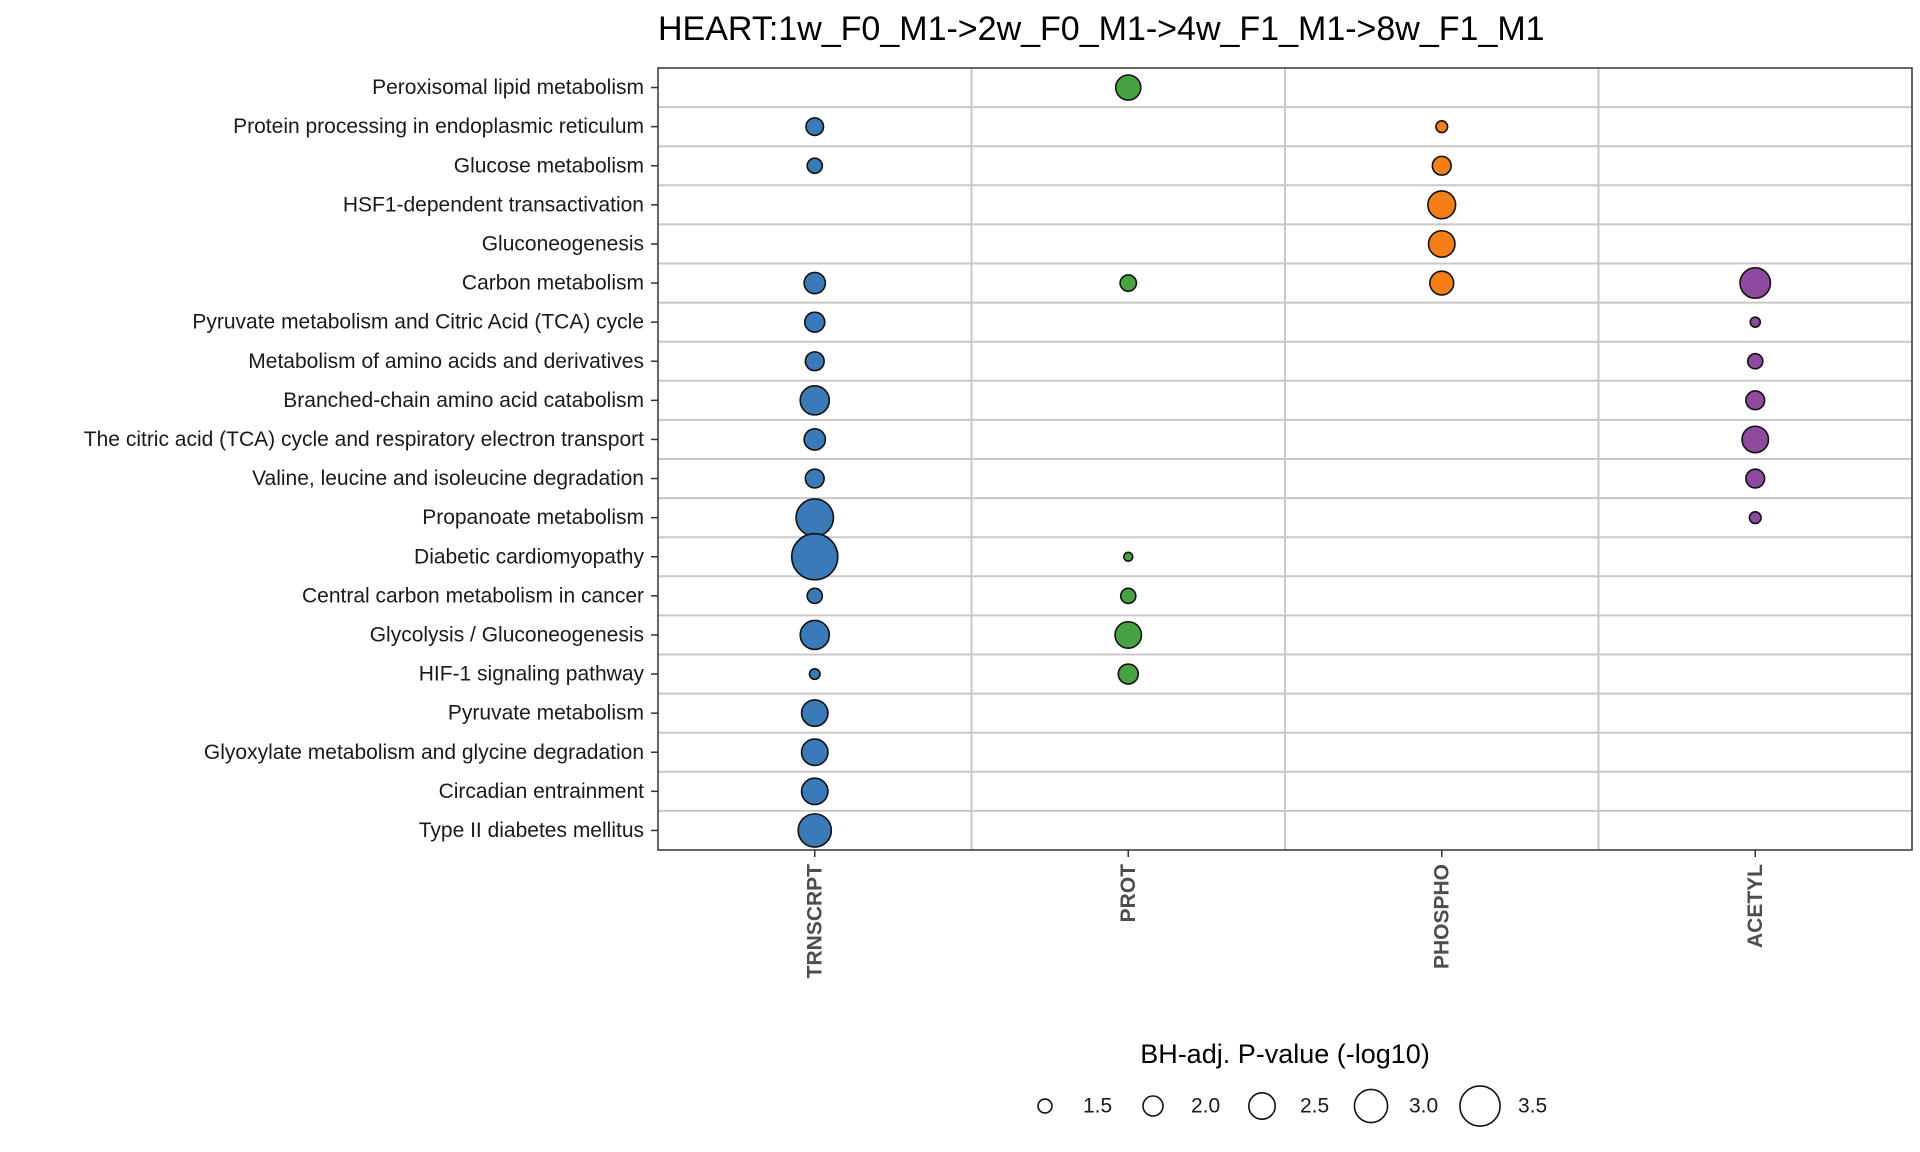  What do you see at coordinates (814, 921) in the screenshot?
I see `x-tick-label: TRNSCRPT` at bounding box center [814, 921].